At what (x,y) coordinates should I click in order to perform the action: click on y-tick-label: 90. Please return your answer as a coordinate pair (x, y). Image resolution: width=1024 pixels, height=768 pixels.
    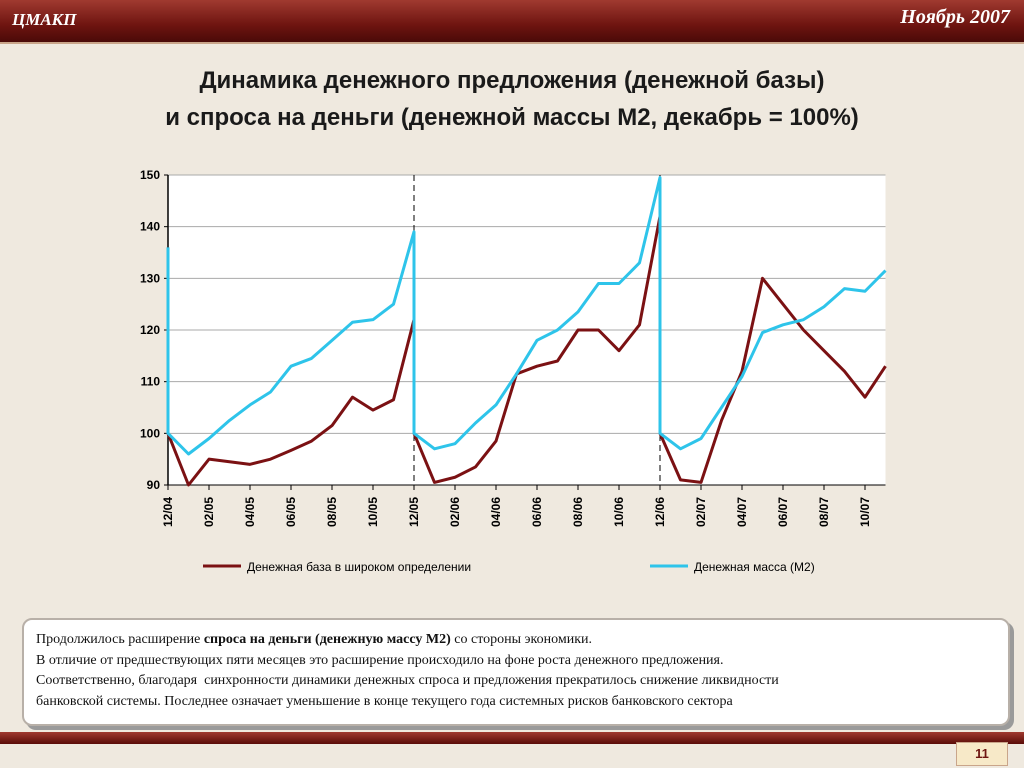
    Looking at the image, I should click on (154, 485).